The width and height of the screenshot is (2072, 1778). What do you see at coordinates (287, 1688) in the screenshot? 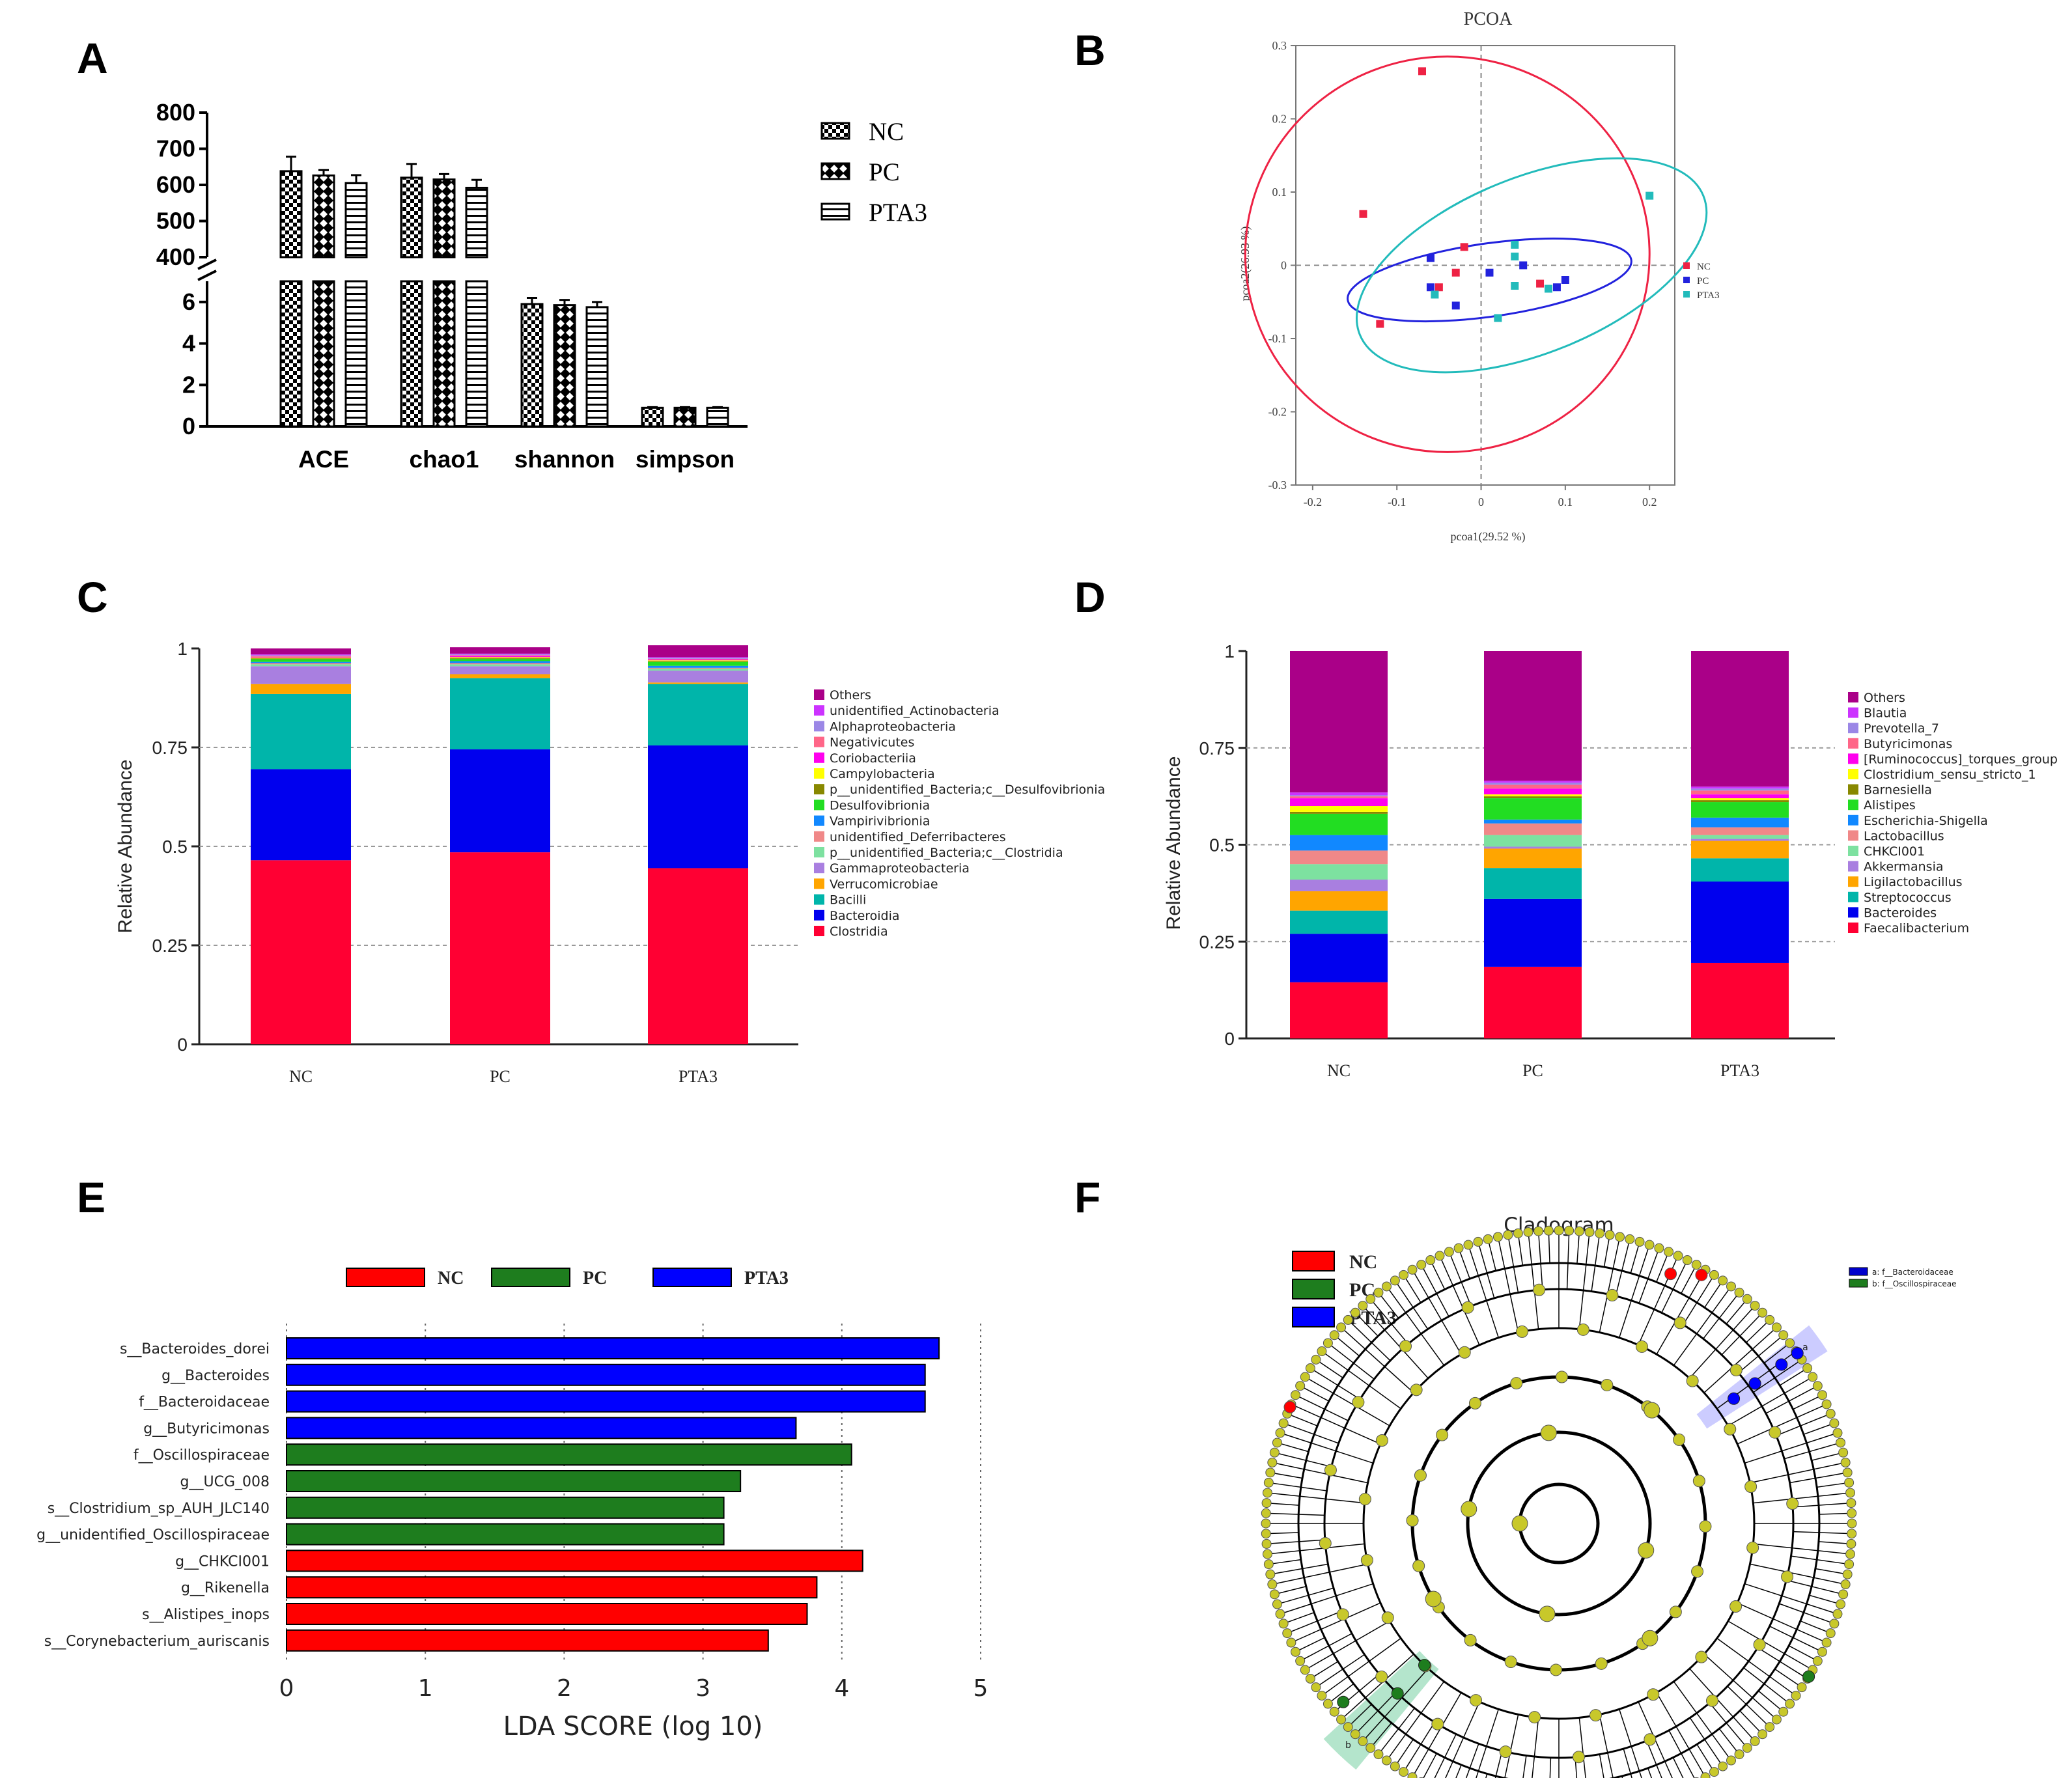
I see `lda-x-tick-label: 0` at bounding box center [287, 1688].